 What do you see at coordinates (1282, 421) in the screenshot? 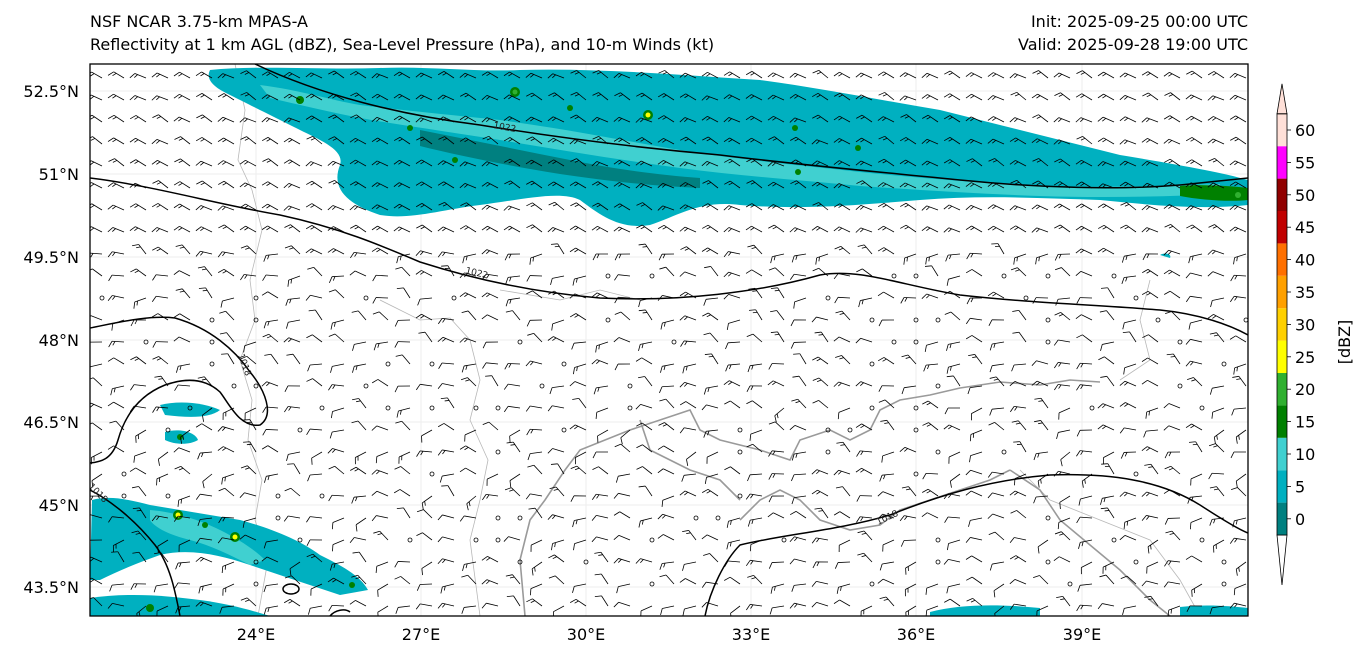
I see `colorbar-bin` at bounding box center [1282, 421].